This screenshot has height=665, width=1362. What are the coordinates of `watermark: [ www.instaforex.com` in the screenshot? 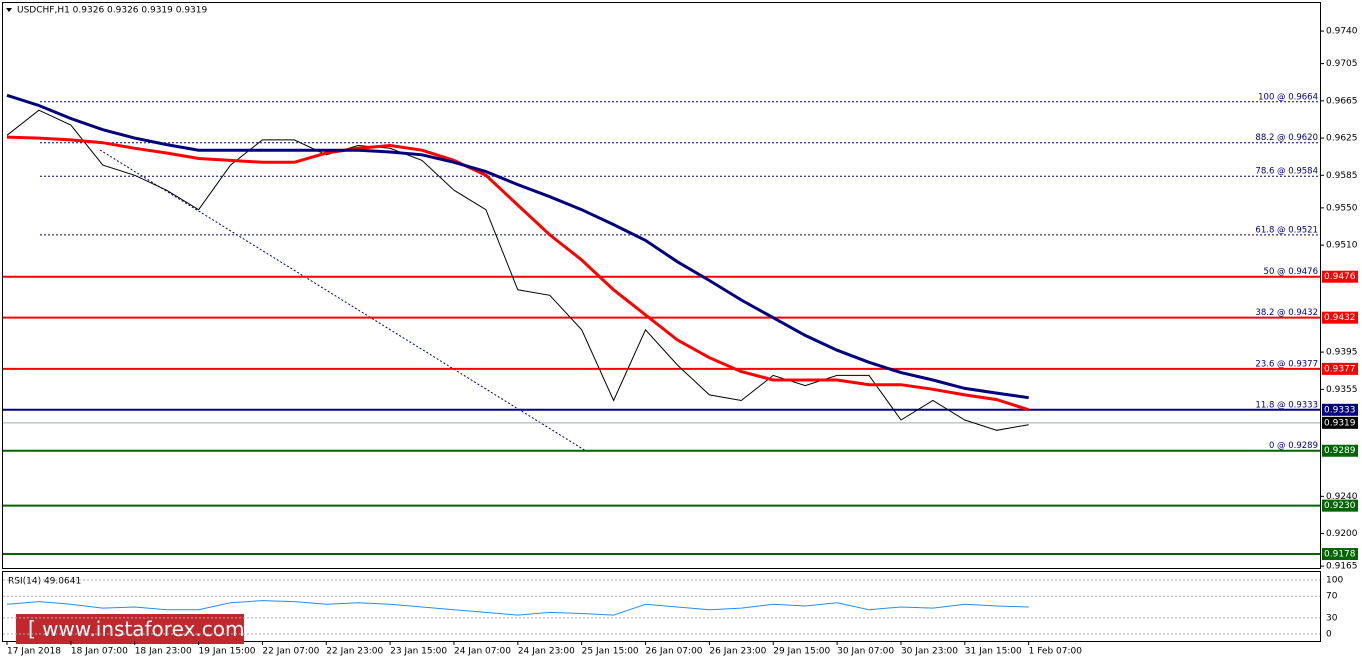 It's located at (136, 629).